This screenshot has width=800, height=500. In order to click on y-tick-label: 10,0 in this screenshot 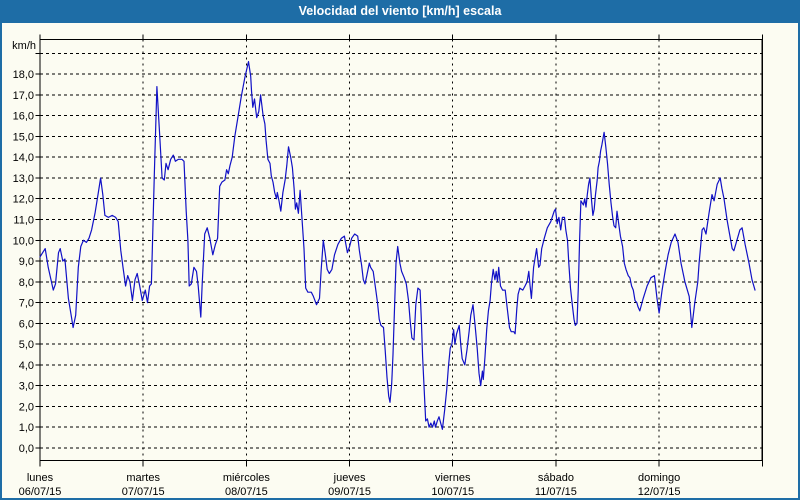, I will do `click(23, 241)`.